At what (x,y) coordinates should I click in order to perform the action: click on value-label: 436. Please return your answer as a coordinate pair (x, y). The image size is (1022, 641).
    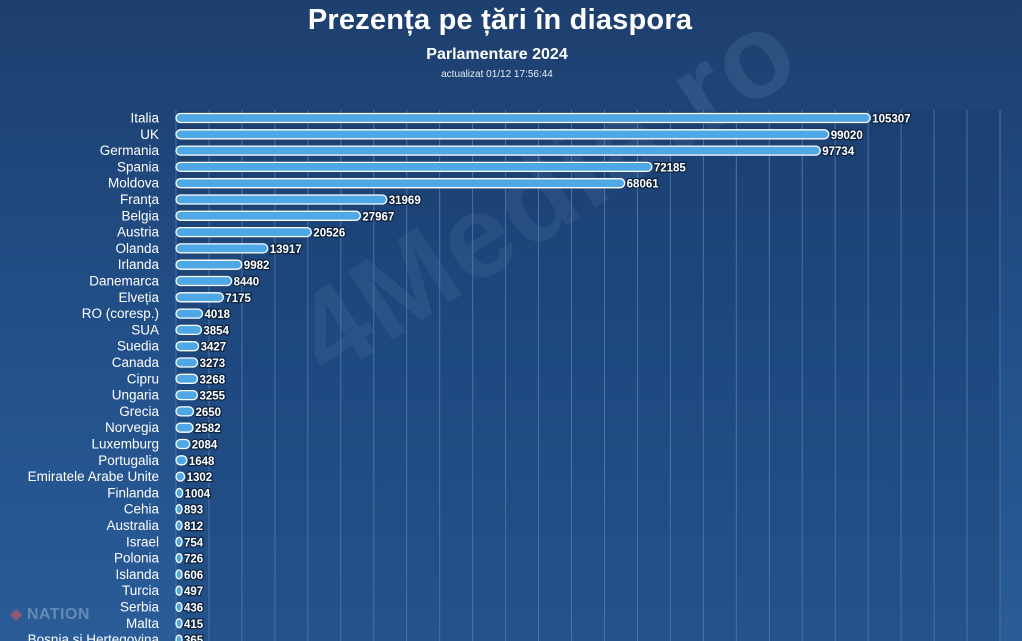
    Looking at the image, I should click on (193, 609).